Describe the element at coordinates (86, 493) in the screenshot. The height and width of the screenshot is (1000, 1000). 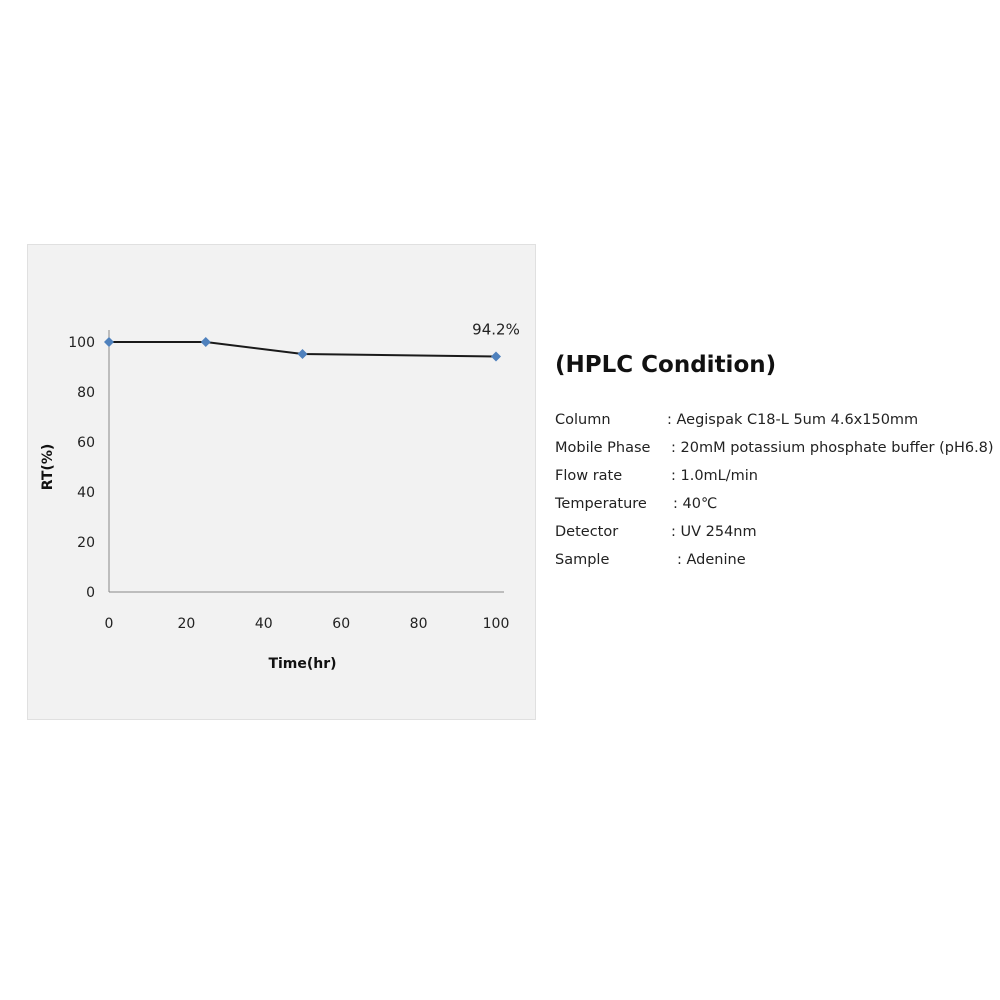
I see `y-tick-label: 40` at that location.